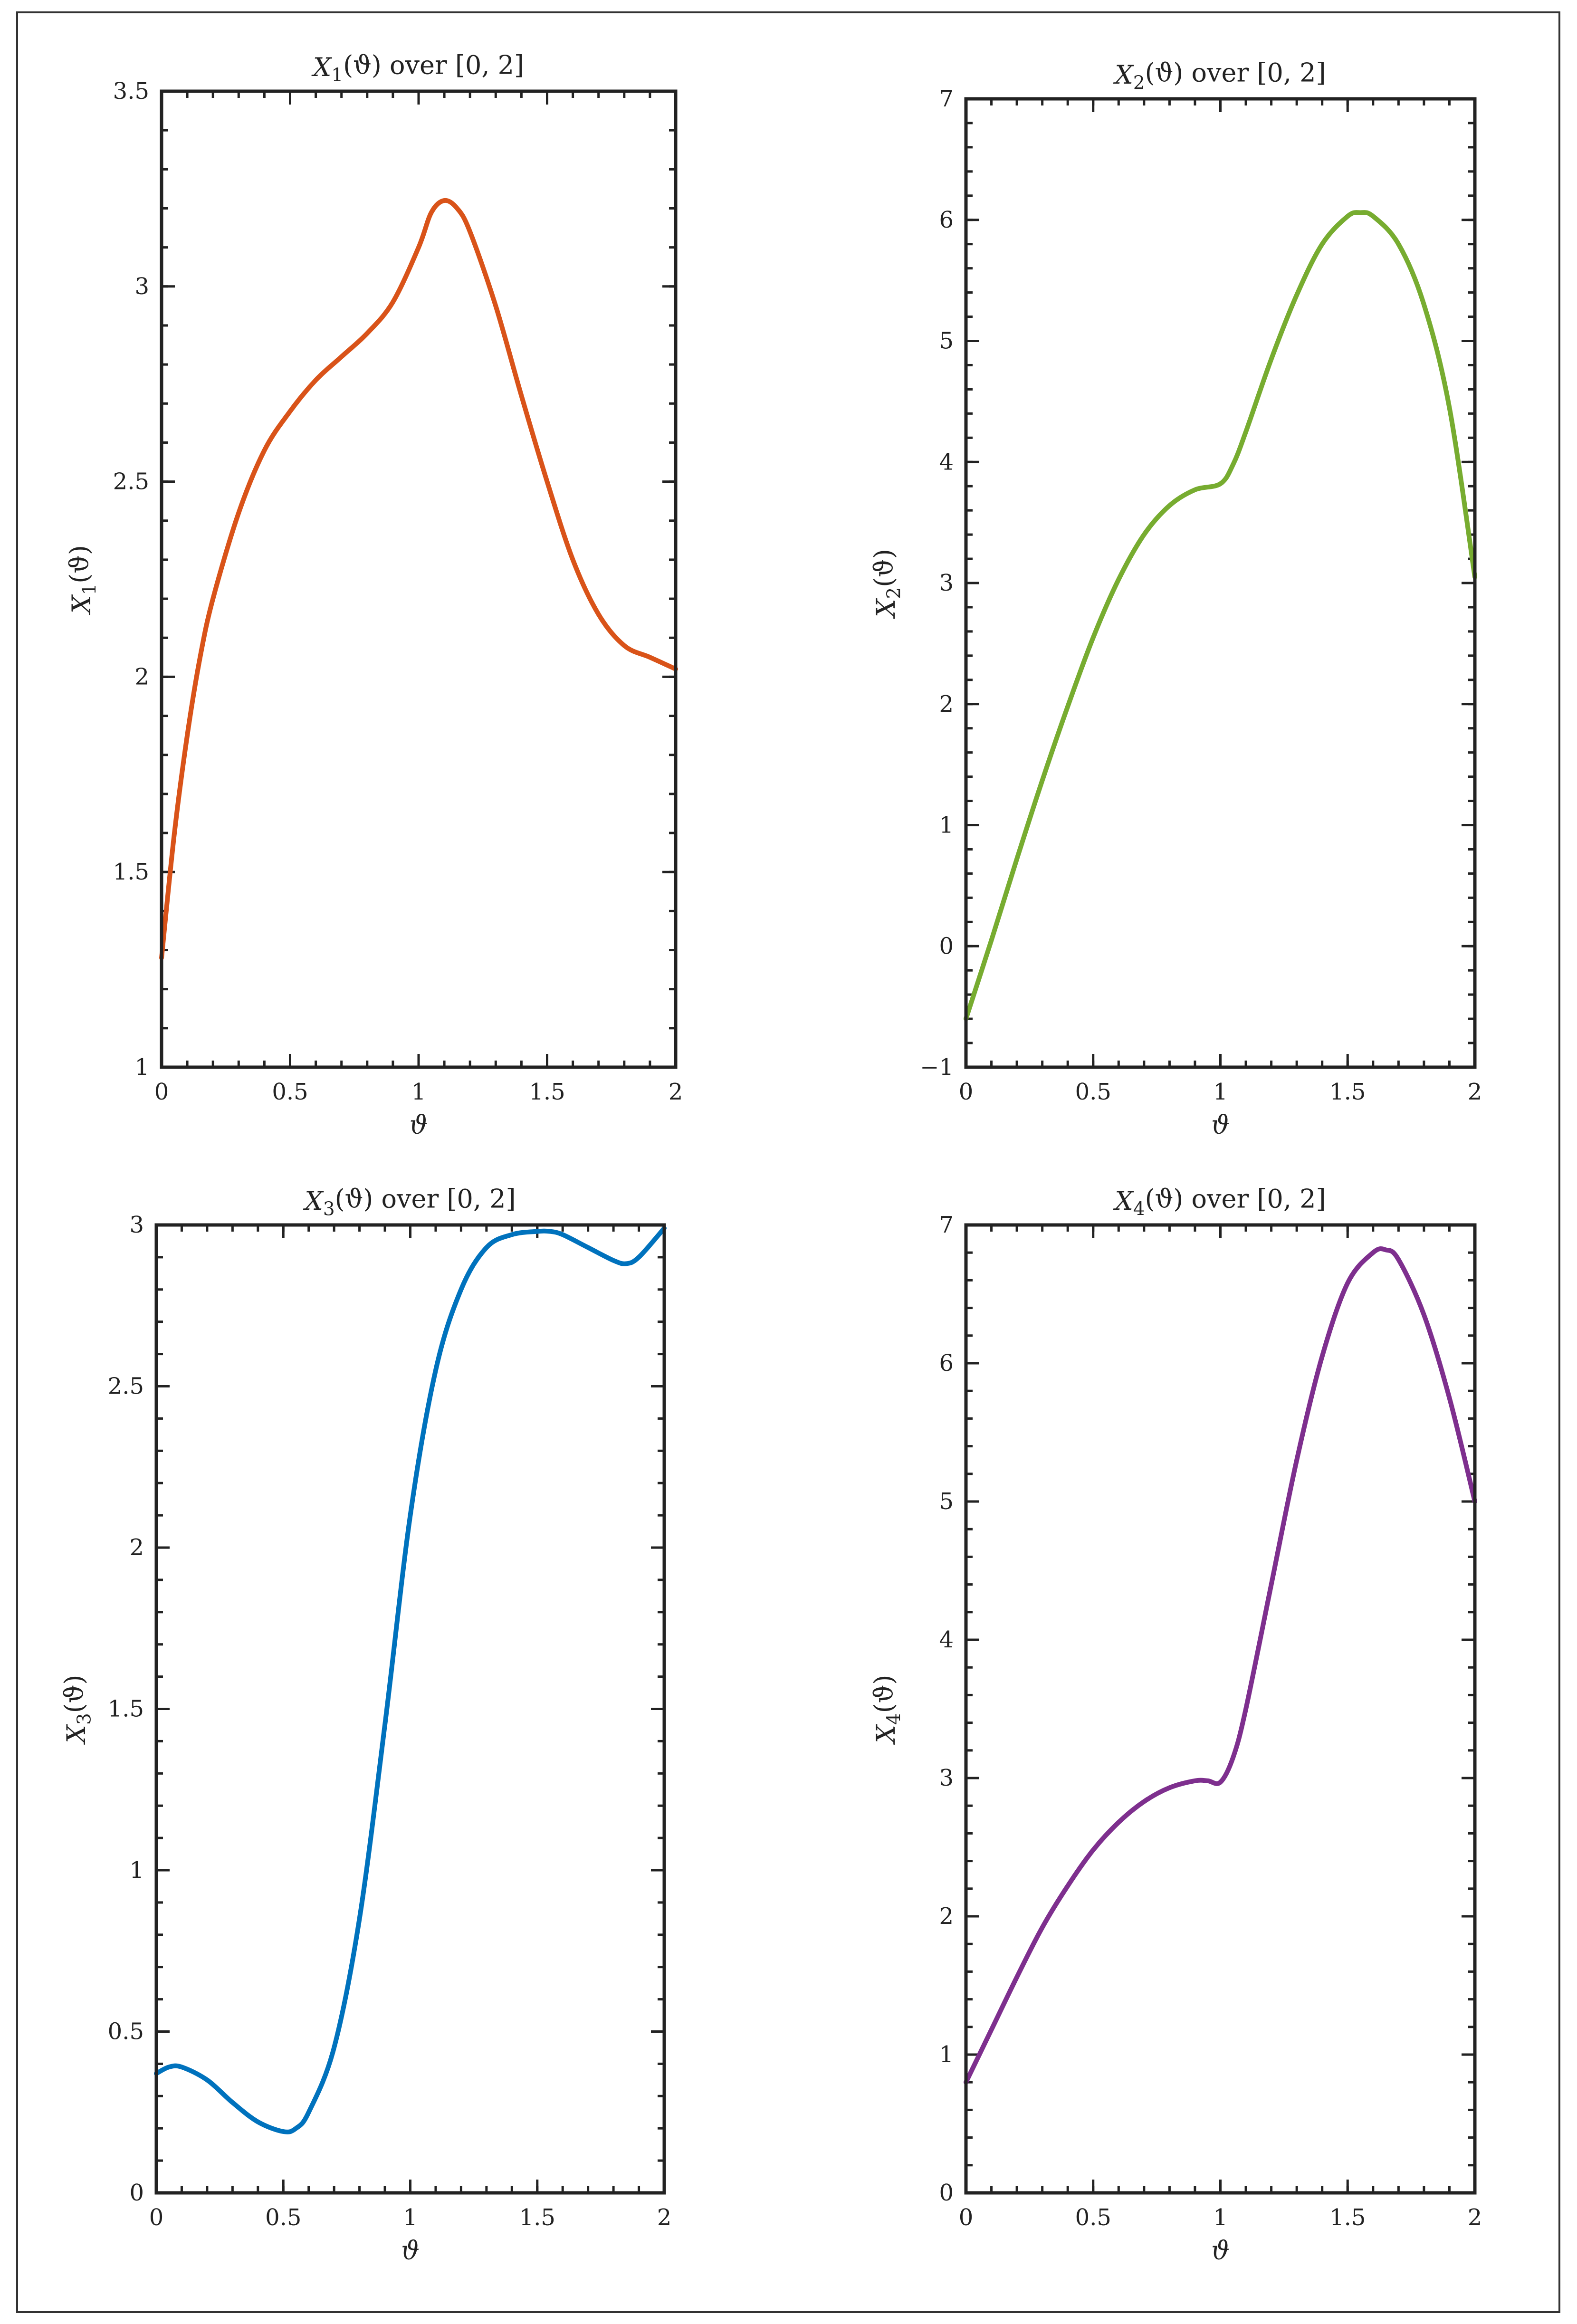 Image resolution: width=1577 pixels, height=2324 pixels. What do you see at coordinates (409, 1202) in the screenshot?
I see `chart-title: X3(ϑ) over [0, 2]` at bounding box center [409, 1202].